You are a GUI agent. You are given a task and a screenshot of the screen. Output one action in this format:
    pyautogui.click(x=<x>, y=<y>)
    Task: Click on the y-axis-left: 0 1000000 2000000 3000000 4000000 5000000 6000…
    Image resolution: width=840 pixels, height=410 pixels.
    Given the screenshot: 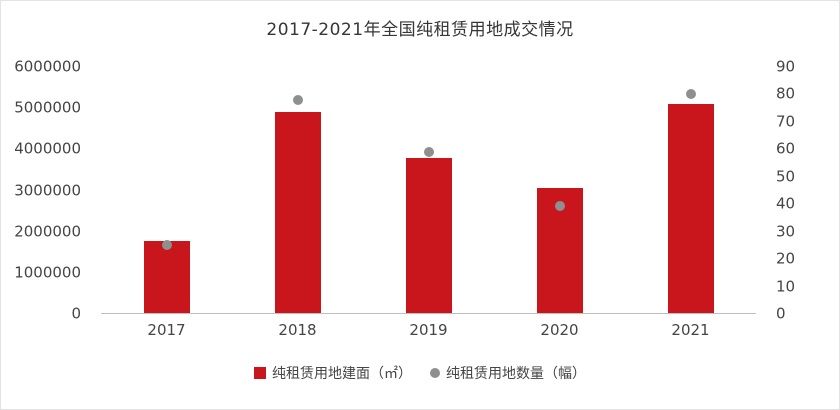 What is the action you would take?
    pyautogui.click(x=45, y=190)
    